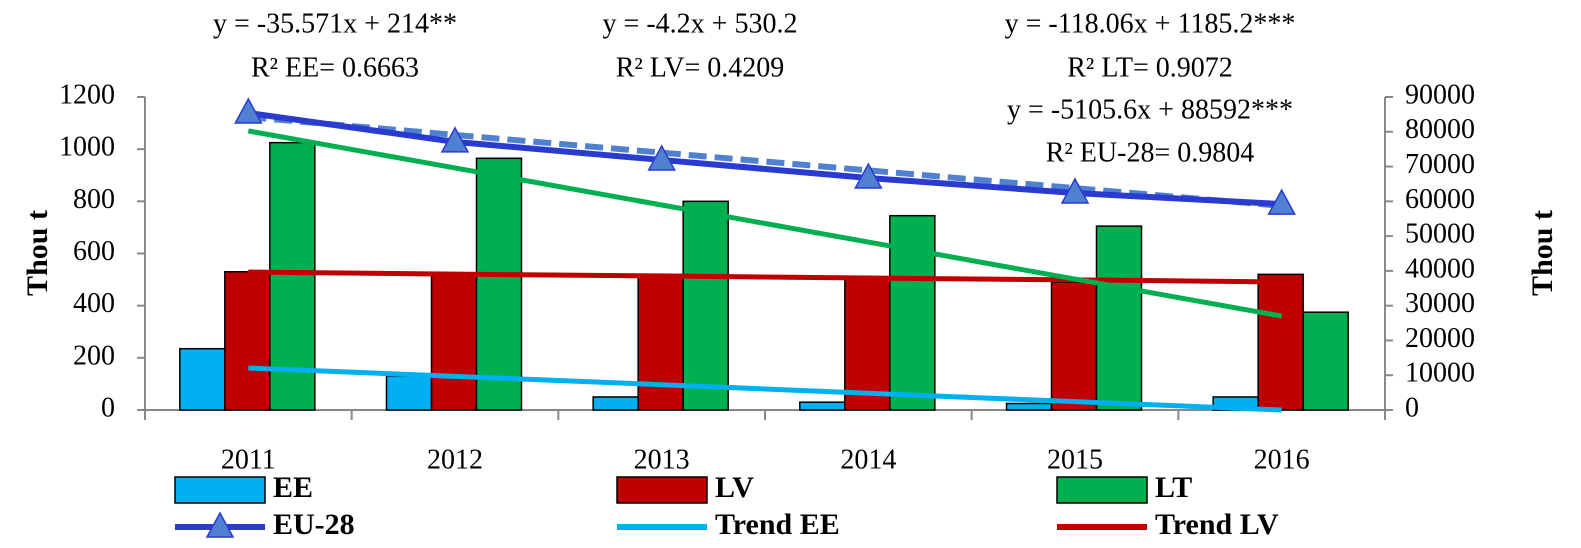  Describe the element at coordinates (314, 524) in the screenshot. I see `legend-label: EU-28` at that location.